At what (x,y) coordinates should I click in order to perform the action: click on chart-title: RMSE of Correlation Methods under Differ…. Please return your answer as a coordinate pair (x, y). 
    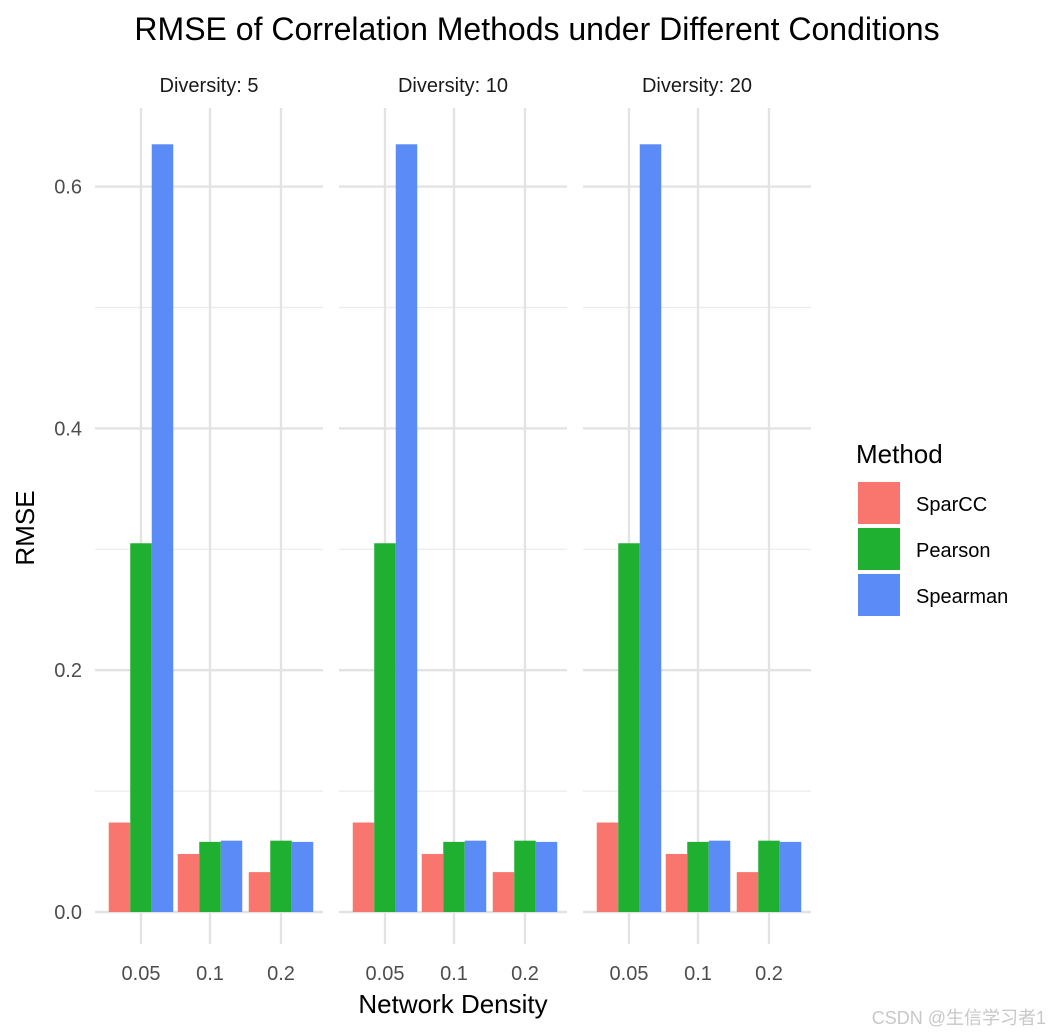
    Looking at the image, I should click on (536, 29).